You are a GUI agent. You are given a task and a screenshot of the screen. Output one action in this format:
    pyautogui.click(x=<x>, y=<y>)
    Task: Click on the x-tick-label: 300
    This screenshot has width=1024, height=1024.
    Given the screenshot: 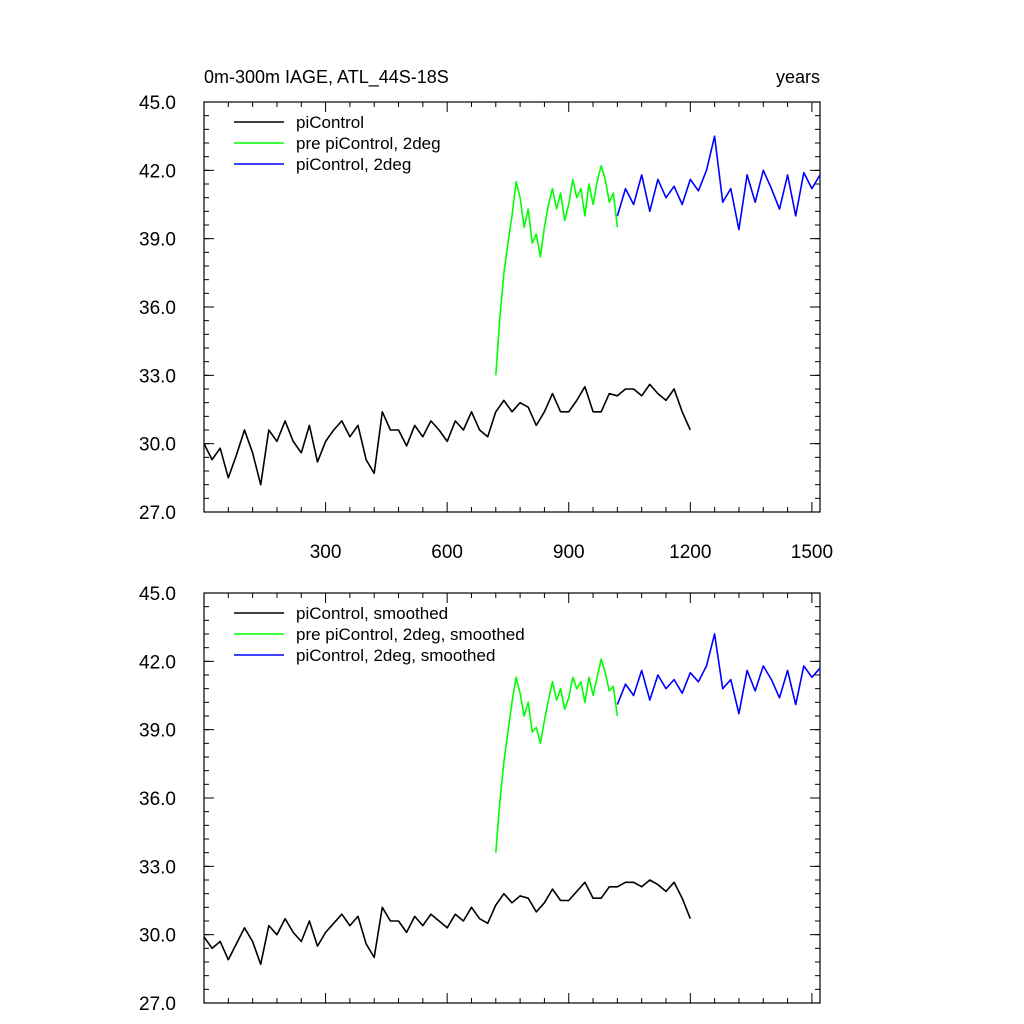 What is the action you would take?
    pyautogui.click(x=326, y=552)
    